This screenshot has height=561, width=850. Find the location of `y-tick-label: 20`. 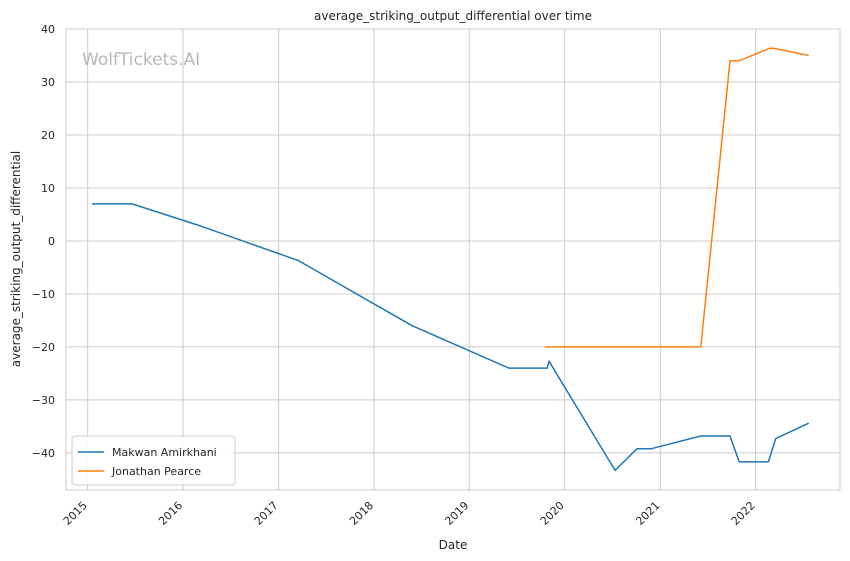

y-tick-label: 20 is located at coordinates (48, 135).